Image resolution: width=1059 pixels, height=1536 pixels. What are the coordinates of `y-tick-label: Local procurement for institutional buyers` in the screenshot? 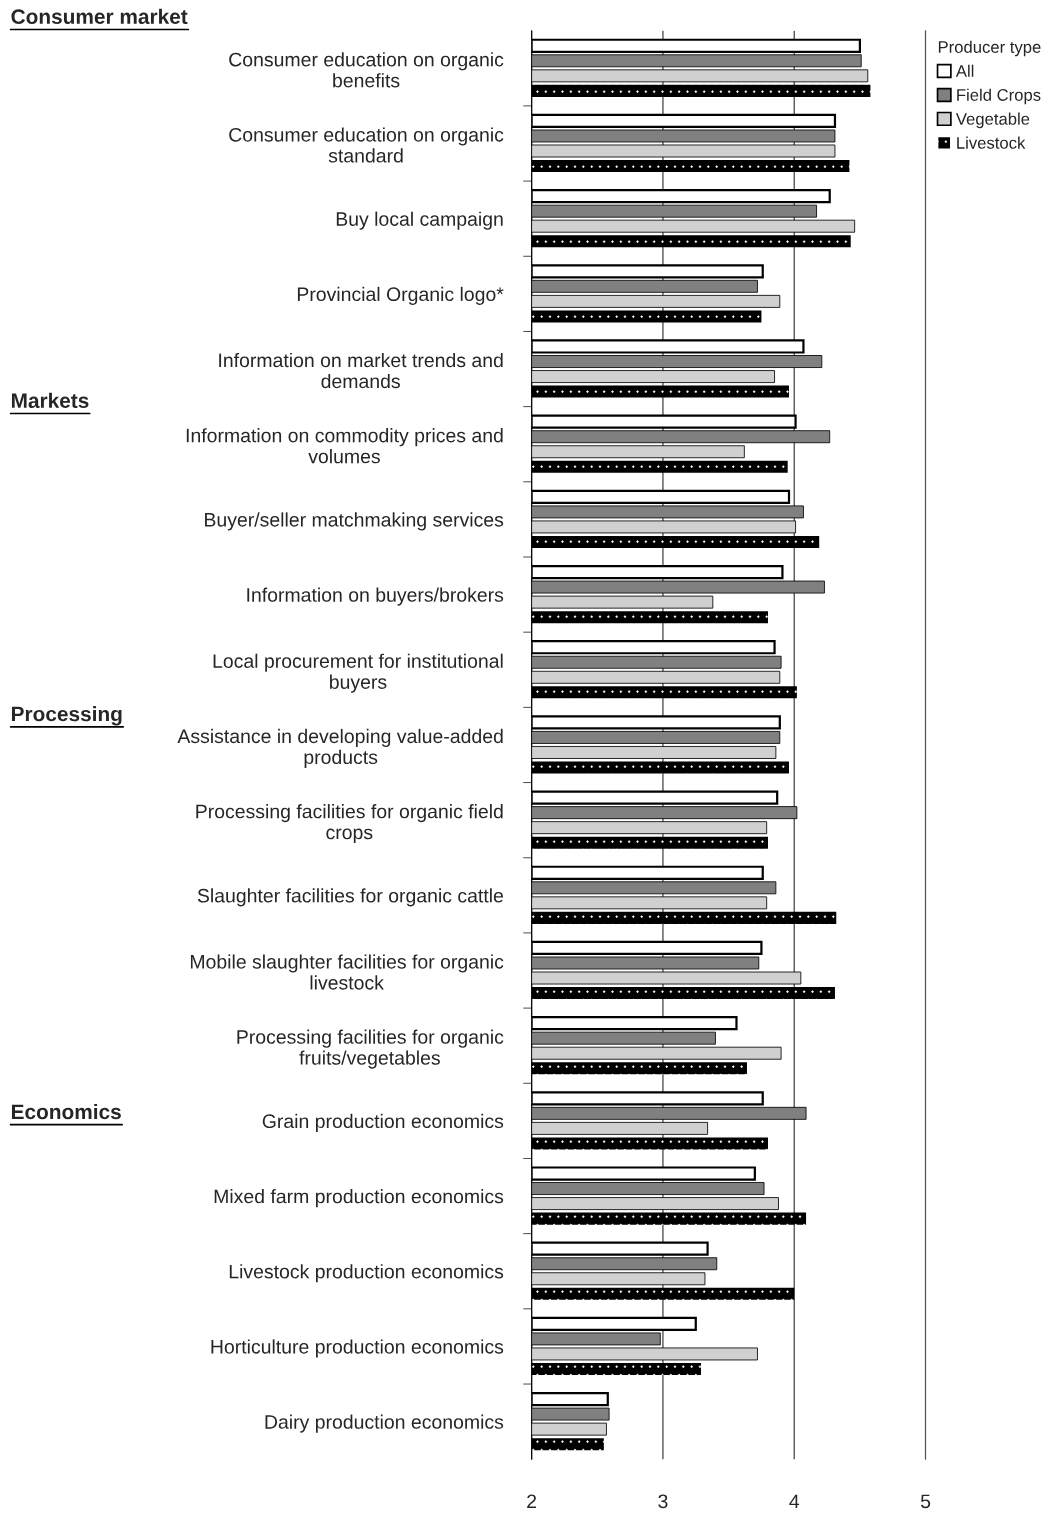 It's located at (358, 673).